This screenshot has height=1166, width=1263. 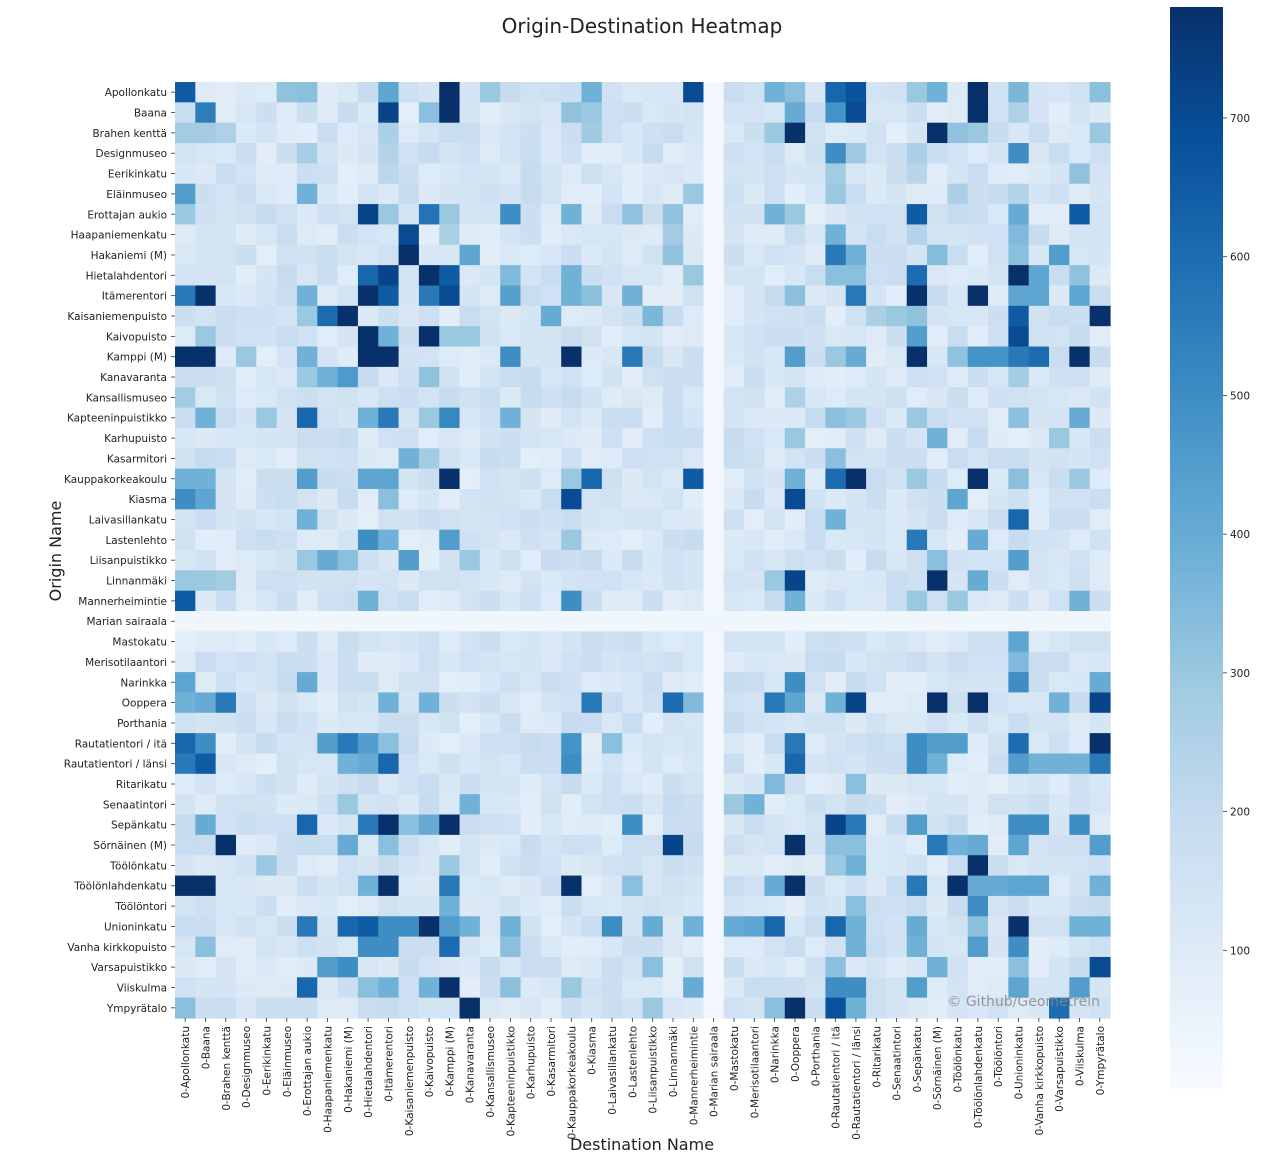 I want to click on x-tick-label: 0-Narinkka, so click(x=776, y=1054).